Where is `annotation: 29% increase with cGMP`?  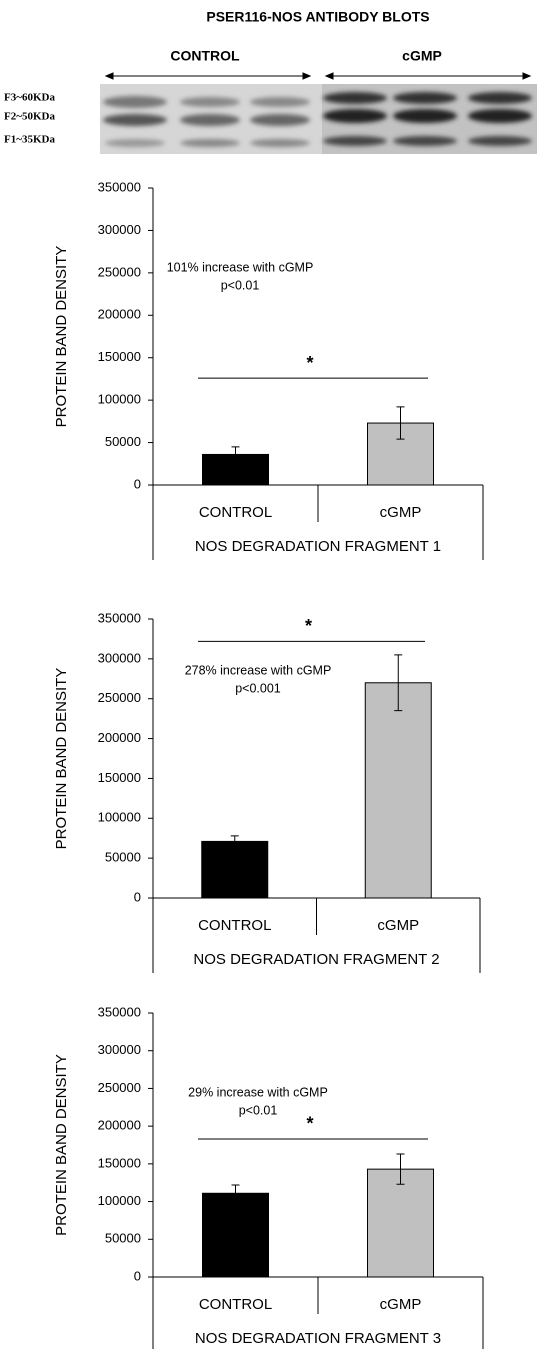
annotation: 29% increase with cGMP is located at coordinates (258, 1092).